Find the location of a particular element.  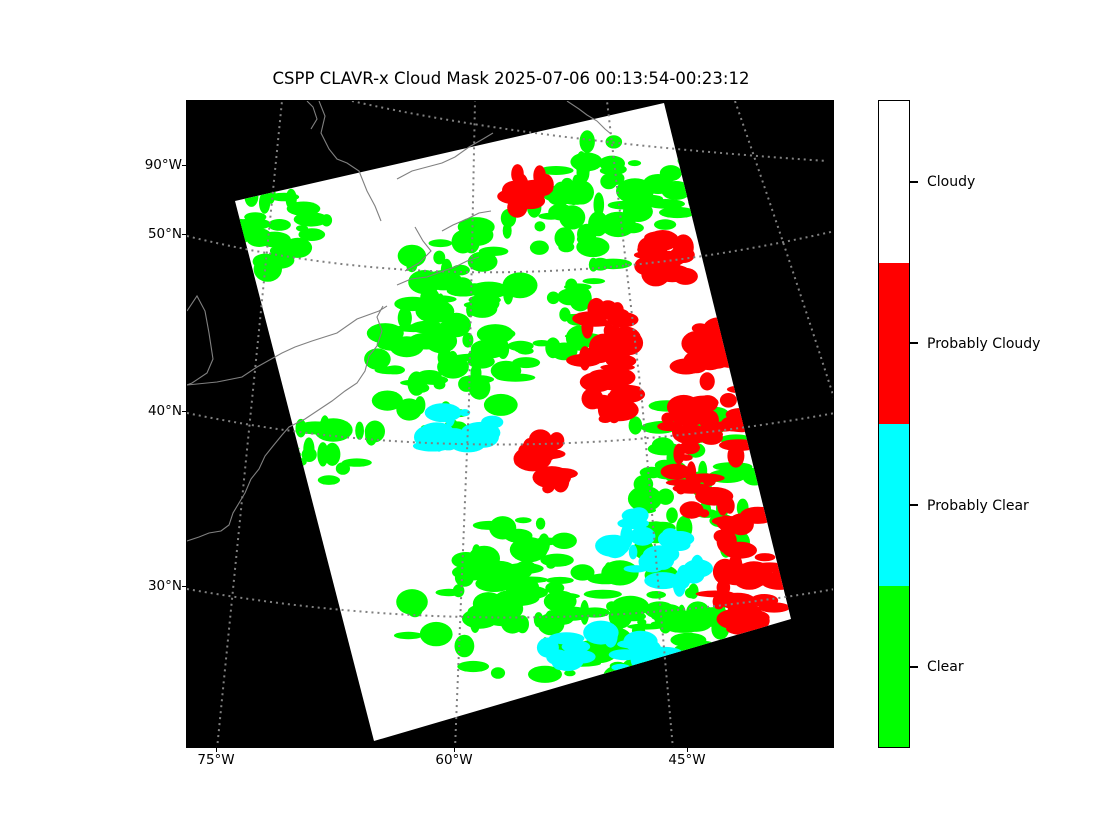

colorbar-label-cloudy: Cloudy is located at coordinates (951, 182).